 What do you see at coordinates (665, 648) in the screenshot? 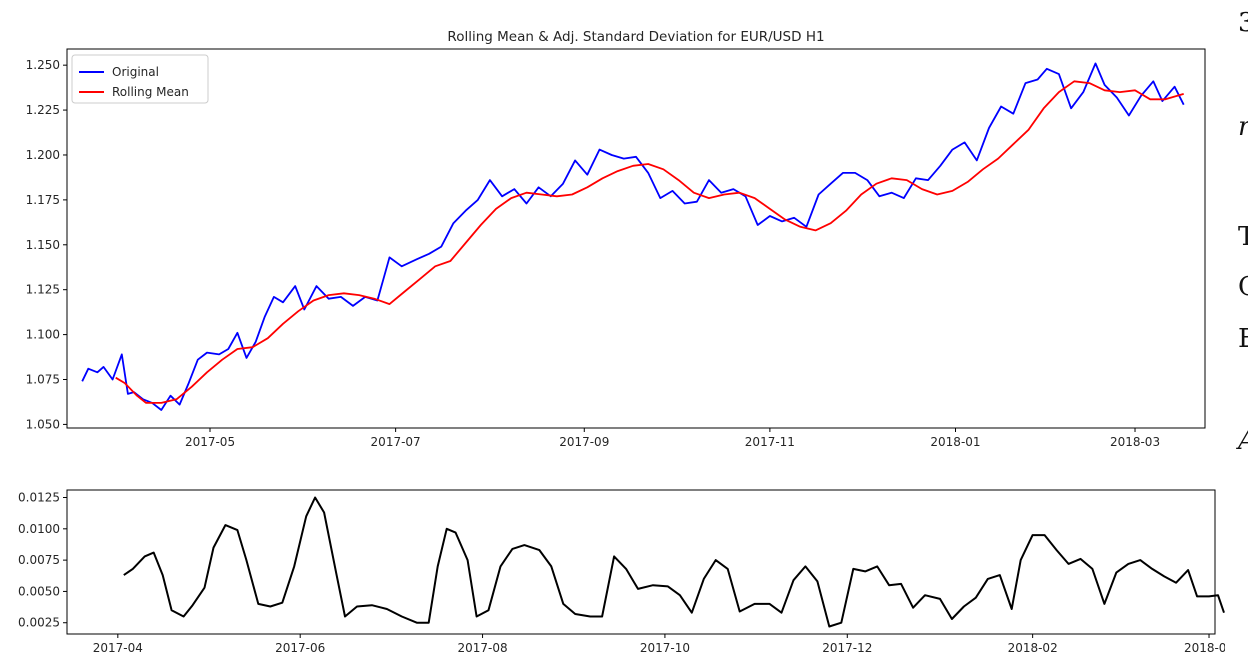
I see `x-tick-label: 2017-10` at bounding box center [665, 648].